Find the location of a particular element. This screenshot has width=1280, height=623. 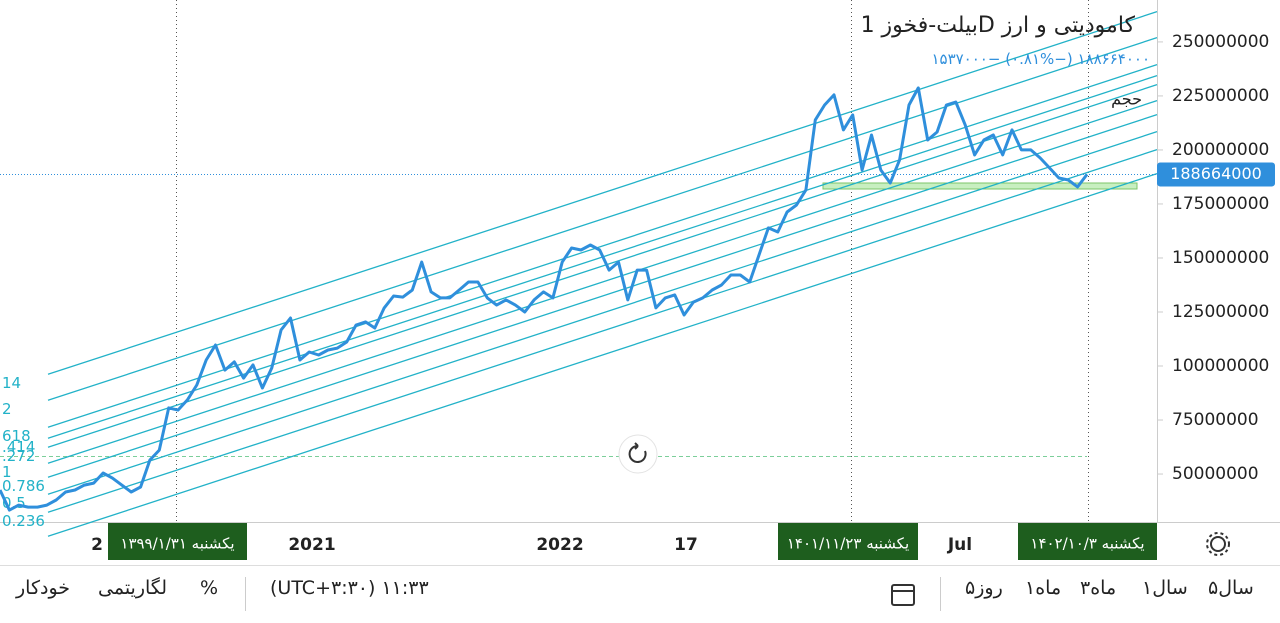

settings-button is located at coordinates (1218, 544).